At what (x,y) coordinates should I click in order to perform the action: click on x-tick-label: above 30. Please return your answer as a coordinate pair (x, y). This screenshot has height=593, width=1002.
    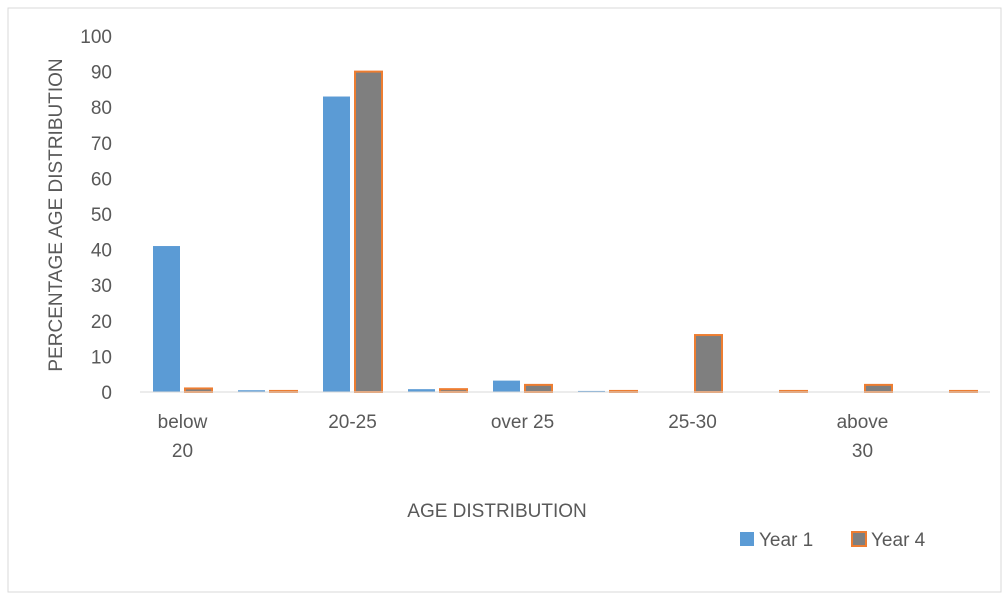
    Looking at the image, I should click on (863, 437).